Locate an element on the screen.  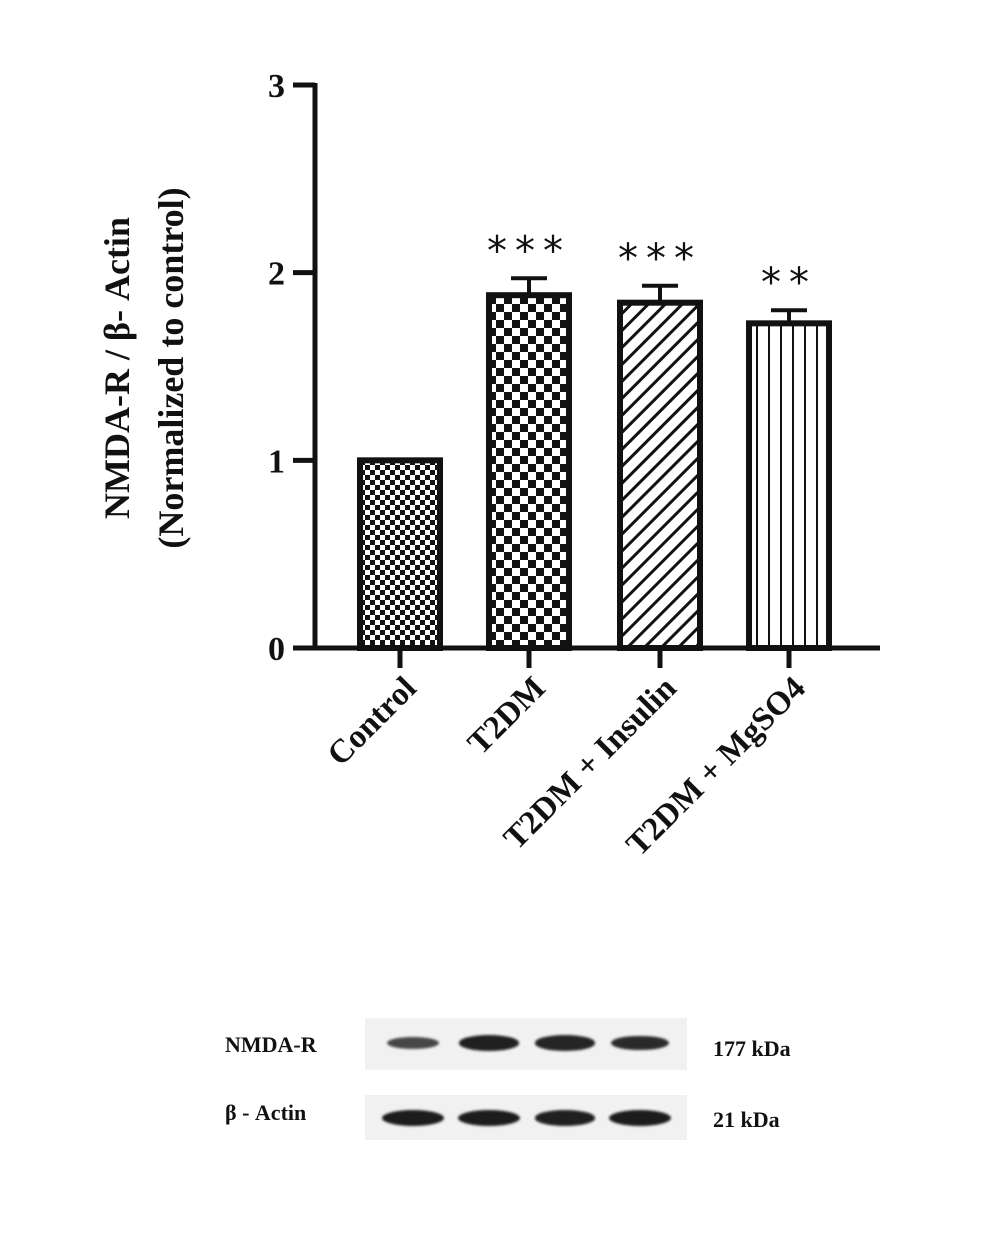
x-category-label: T2DM is located at coordinates (507, 716).